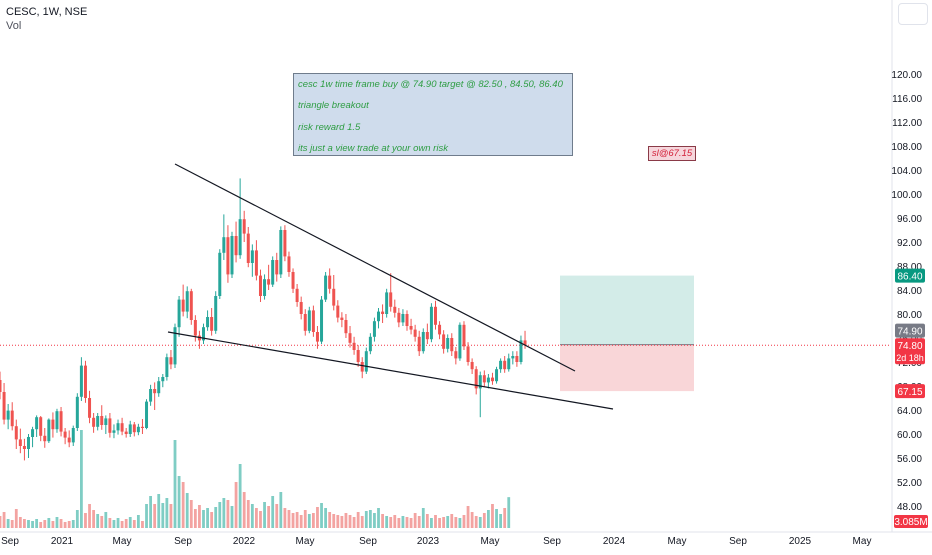  I want to click on price-tick-label: 104.00, so click(906, 171).